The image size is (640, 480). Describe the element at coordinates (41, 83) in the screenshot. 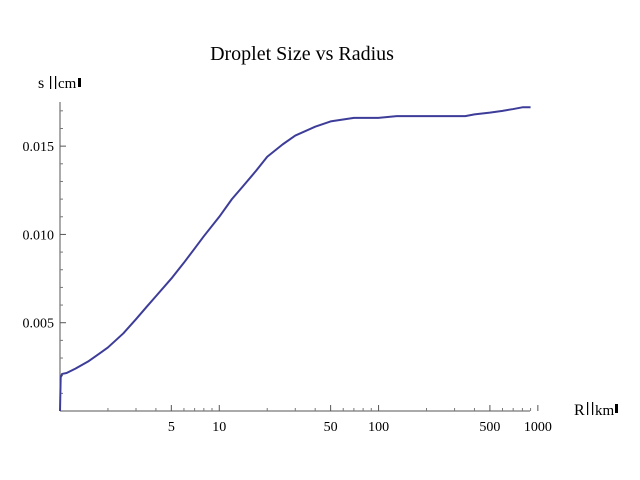

I see `y-axis-label-text: s` at that location.